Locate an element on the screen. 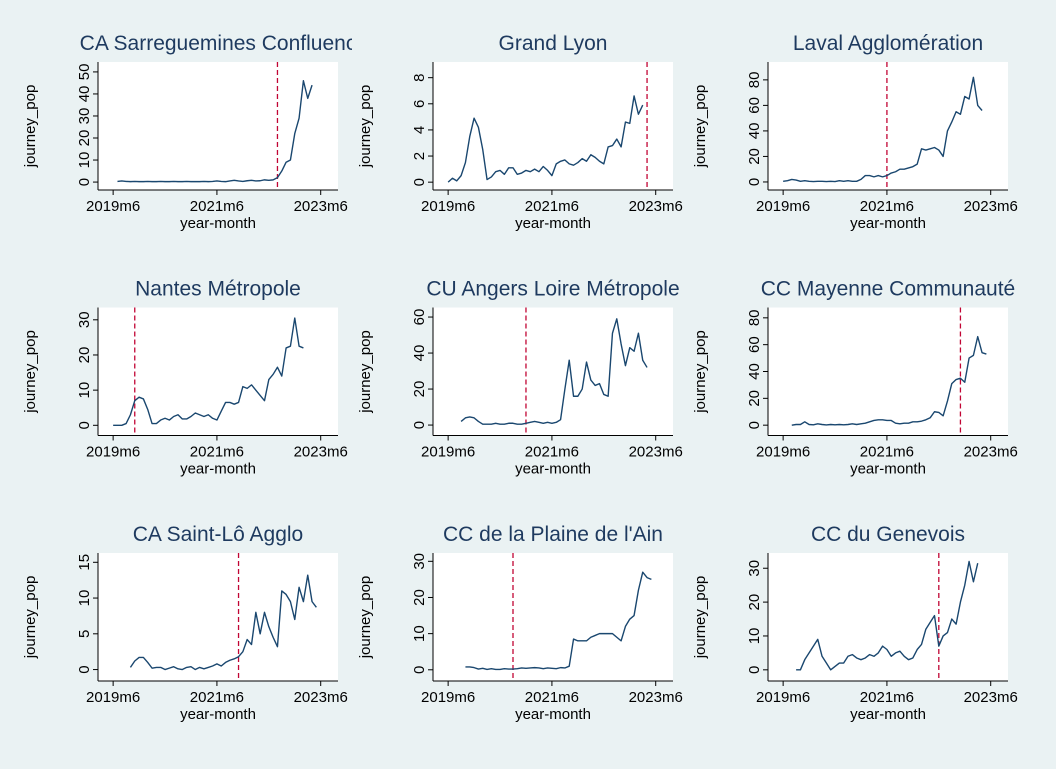  y-tick-label: 50 is located at coordinates (84, 72).